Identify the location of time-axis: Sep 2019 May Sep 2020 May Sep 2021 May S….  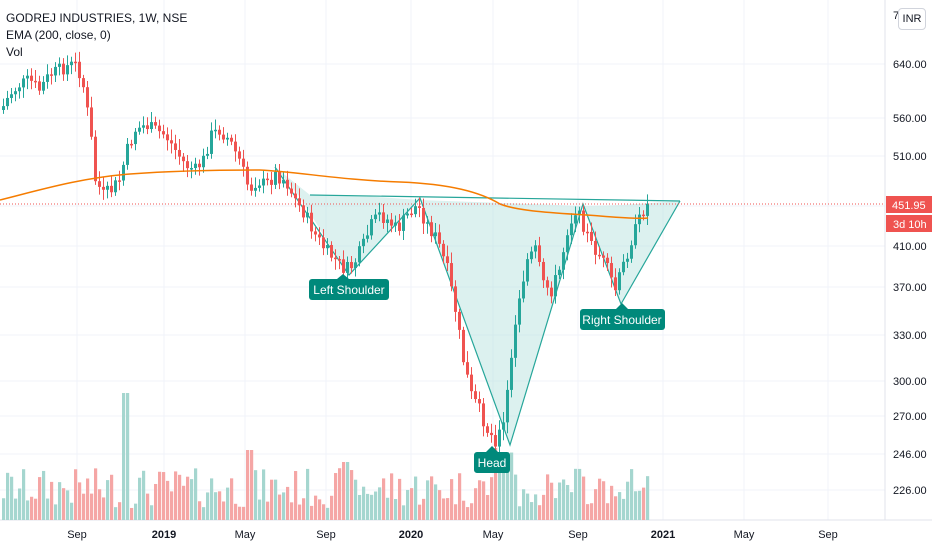
(452, 535).